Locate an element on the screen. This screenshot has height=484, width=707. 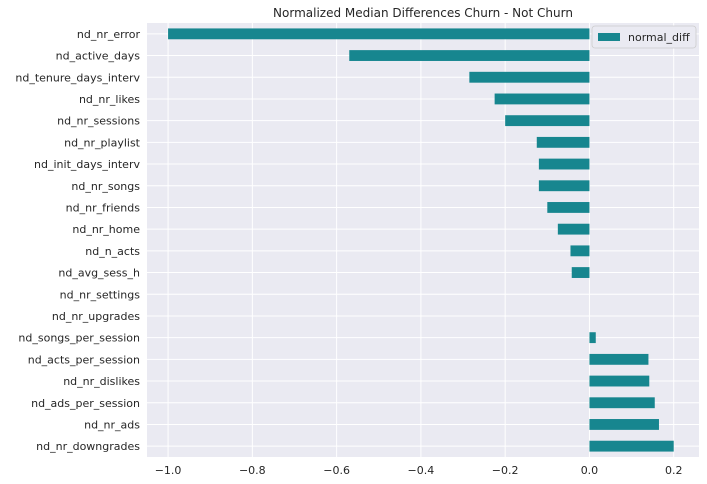
bar-nd_songs_per_session is located at coordinates (592, 338).